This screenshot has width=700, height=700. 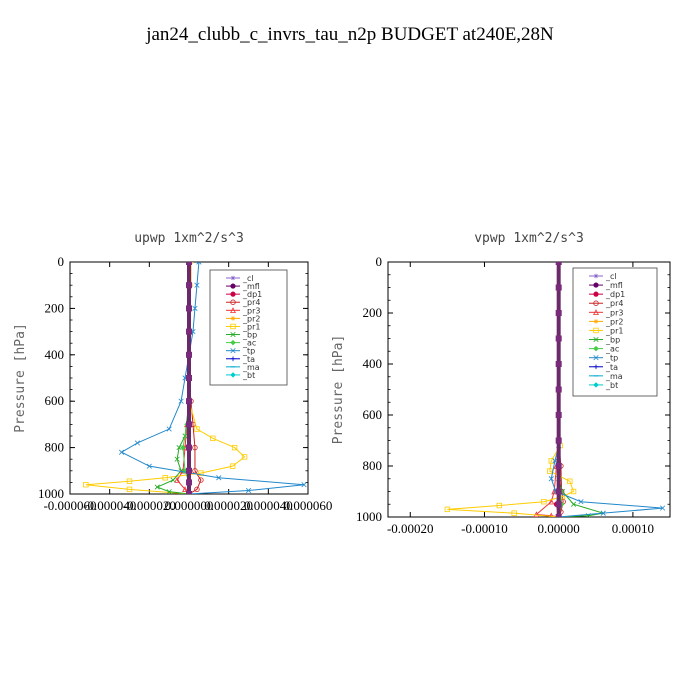 What do you see at coordinates (612, 349) in the screenshot?
I see `legend-label-series-ac: _ac` at bounding box center [612, 349].